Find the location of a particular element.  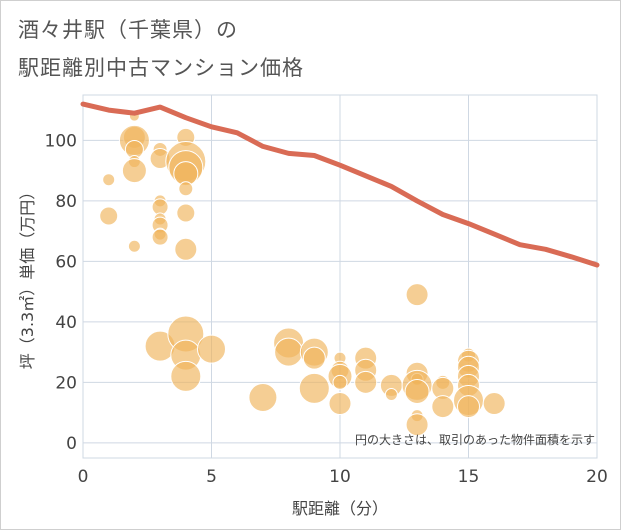

x-tick-label: 0 is located at coordinates (83, 477).